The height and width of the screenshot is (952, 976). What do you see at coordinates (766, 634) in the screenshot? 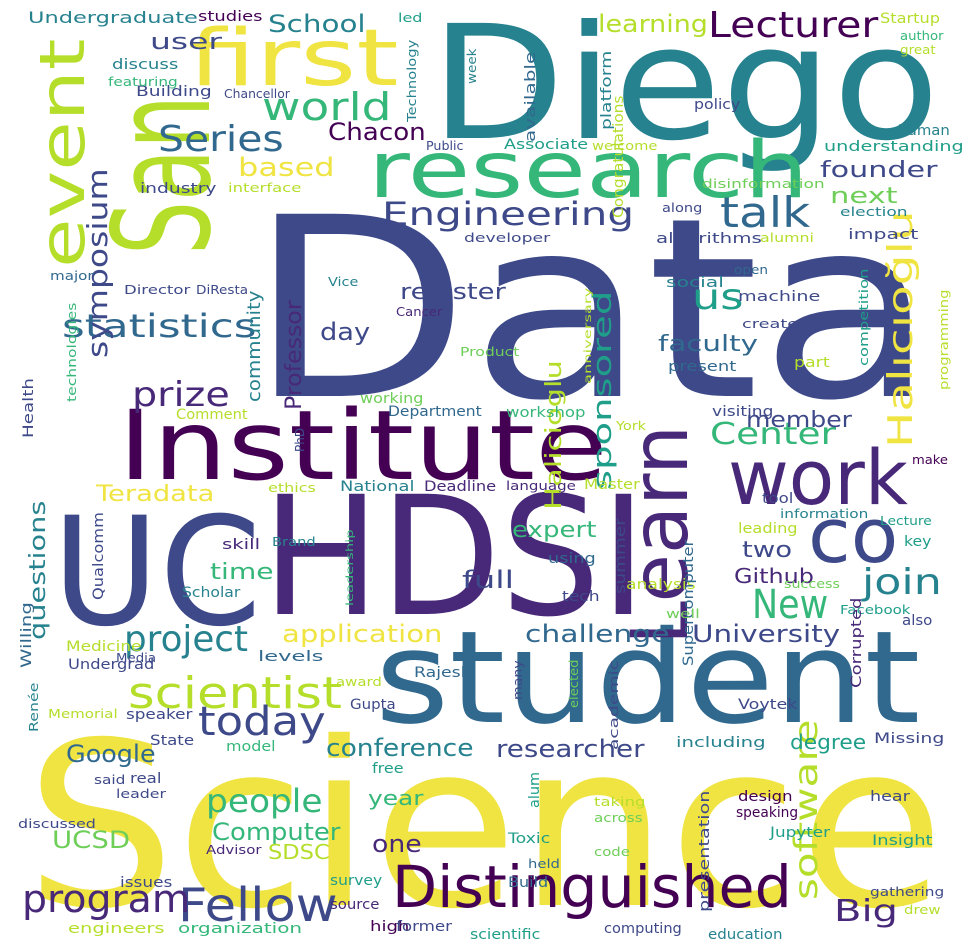
I see `word-university: University` at bounding box center [766, 634].